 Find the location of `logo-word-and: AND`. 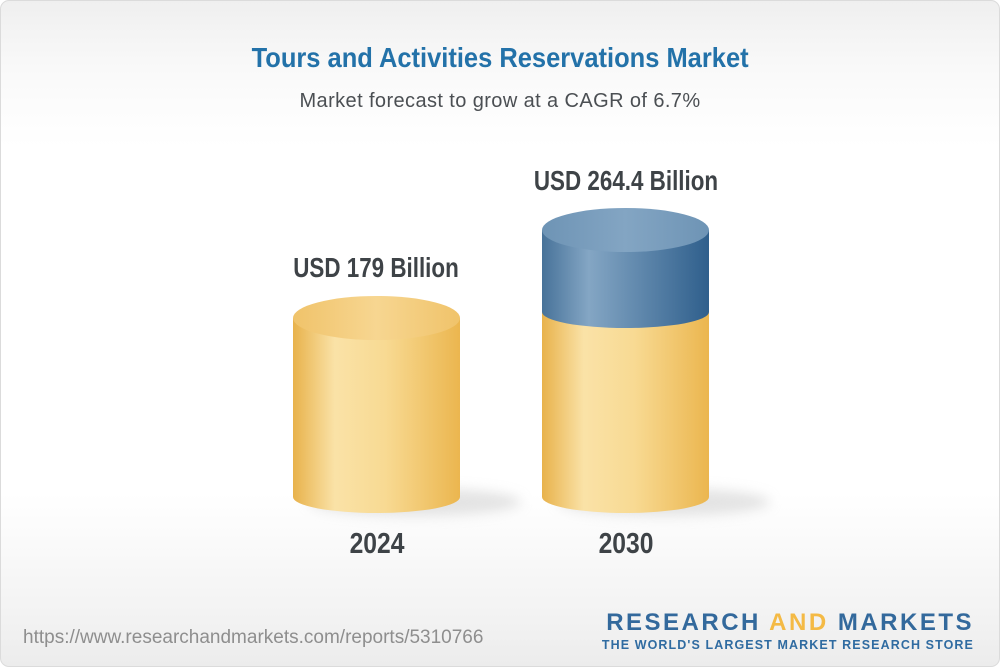

logo-word-and: AND is located at coordinates (799, 622).